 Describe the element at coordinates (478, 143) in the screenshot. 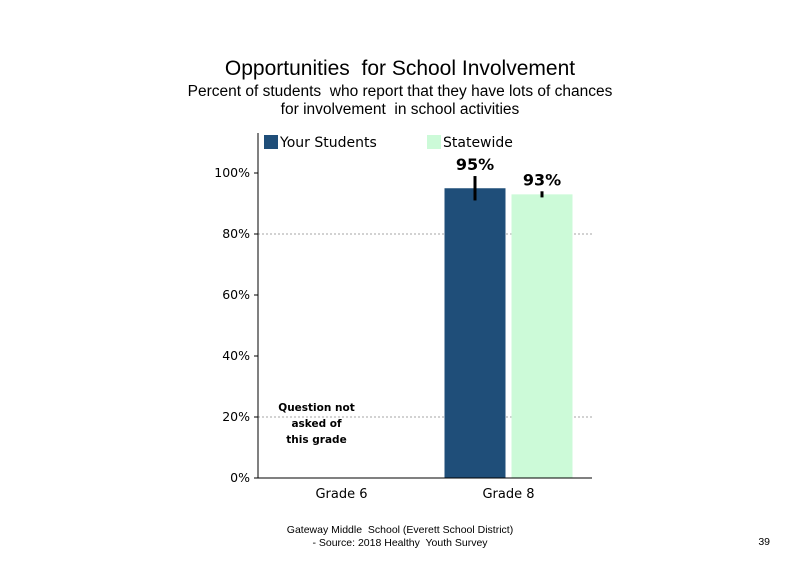

I see `legend-label: Statewide` at that location.